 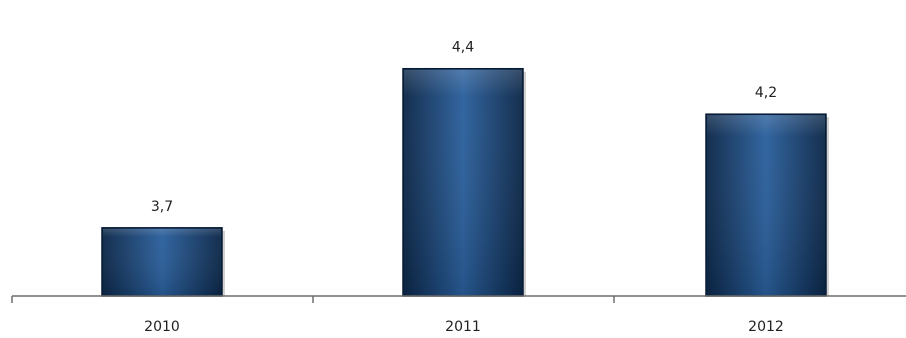 What do you see at coordinates (463, 326) in the screenshot?
I see `x-tick-label-2011: 2011` at bounding box center [463, 326].